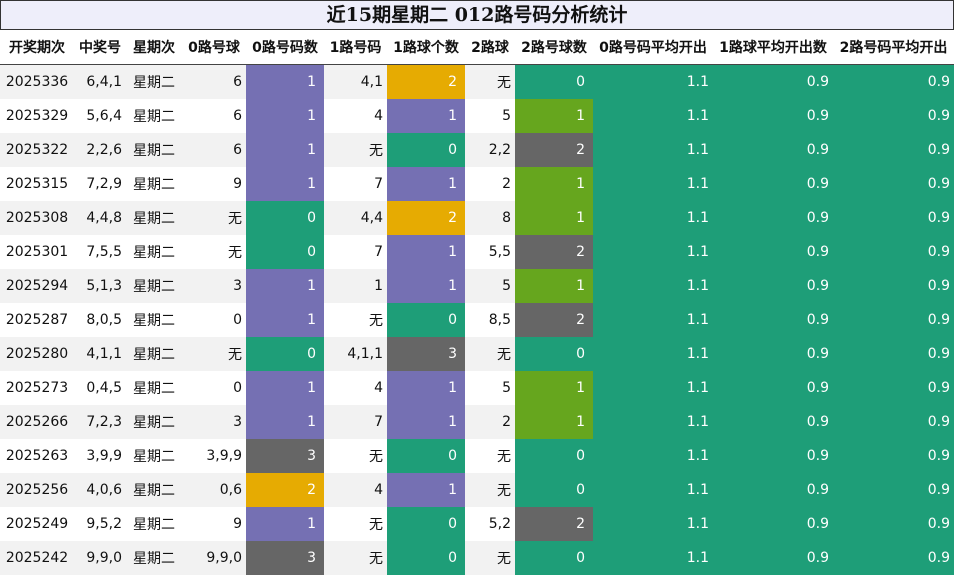 The image size is (954, 576). I want to click on route2-balls-cell: 8, so click(490, 218).